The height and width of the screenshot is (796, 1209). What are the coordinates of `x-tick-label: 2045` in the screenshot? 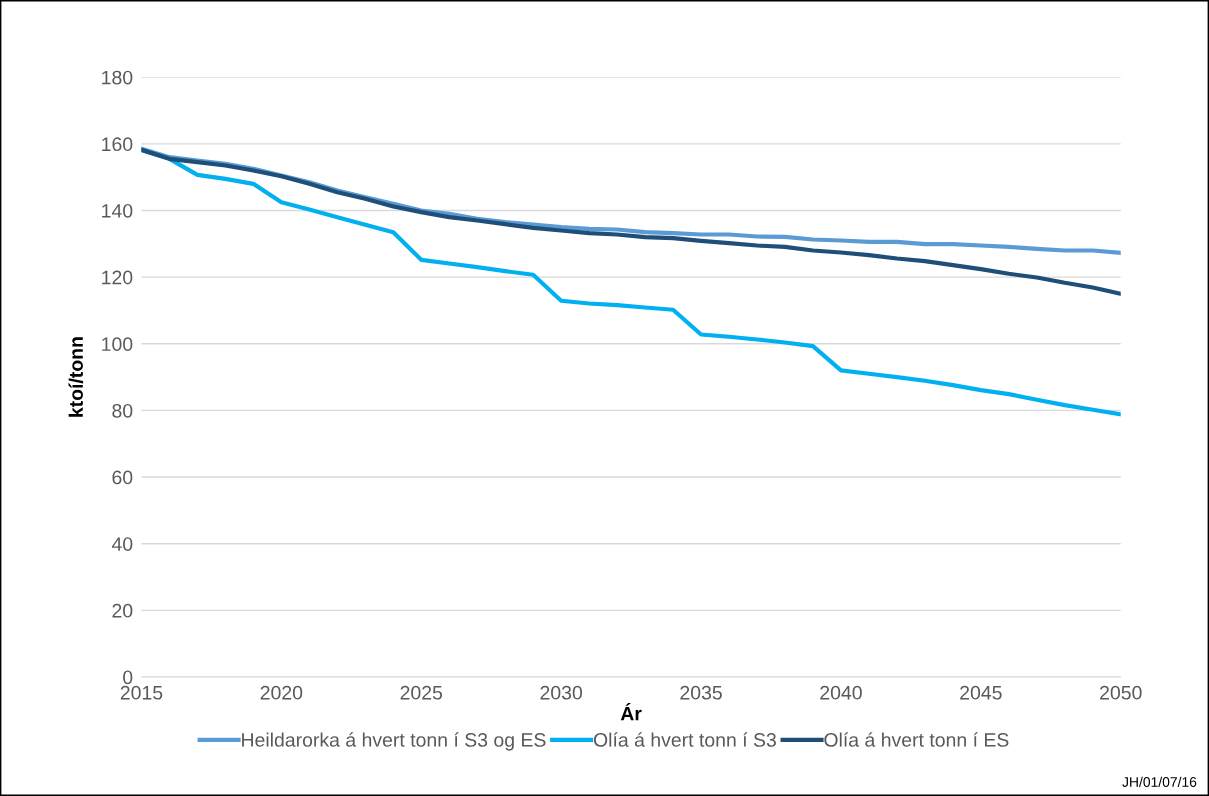 It's located at (981, 692).